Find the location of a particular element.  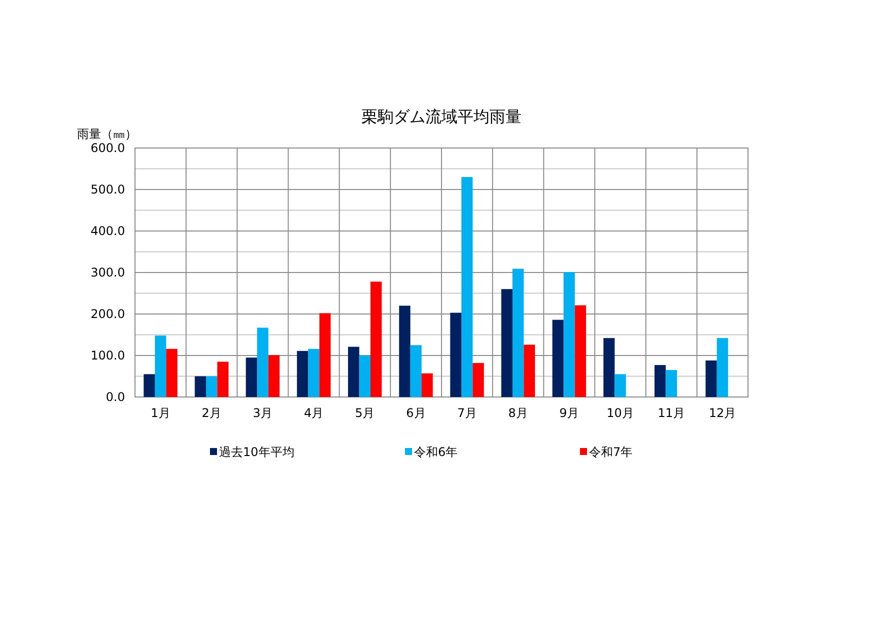

x-tick-label: 11月 is located at coordinates (672, 413).